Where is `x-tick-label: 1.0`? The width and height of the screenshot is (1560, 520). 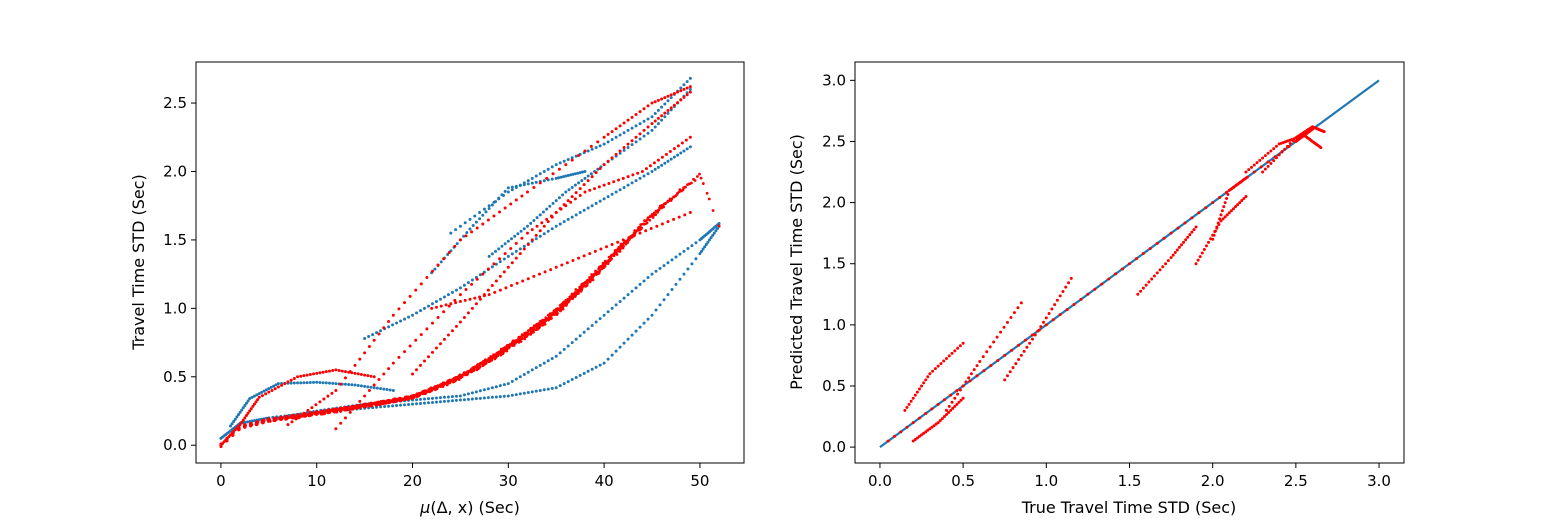
x-tick-label: 1.0 is located at coordinates (1046, 481).